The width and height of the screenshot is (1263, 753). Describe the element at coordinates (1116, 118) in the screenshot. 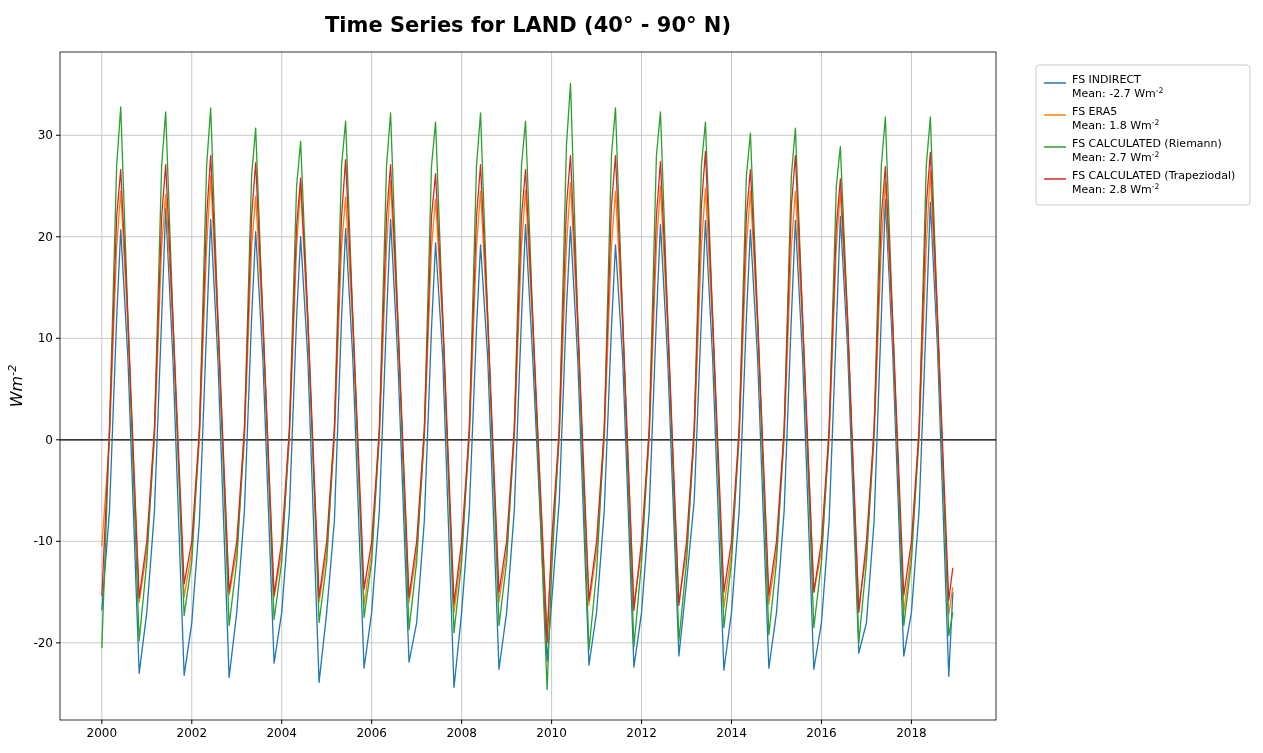

I see `legend-label: FS ERA5 Mean: 1.8 Wm$^{-2}$` at that location.